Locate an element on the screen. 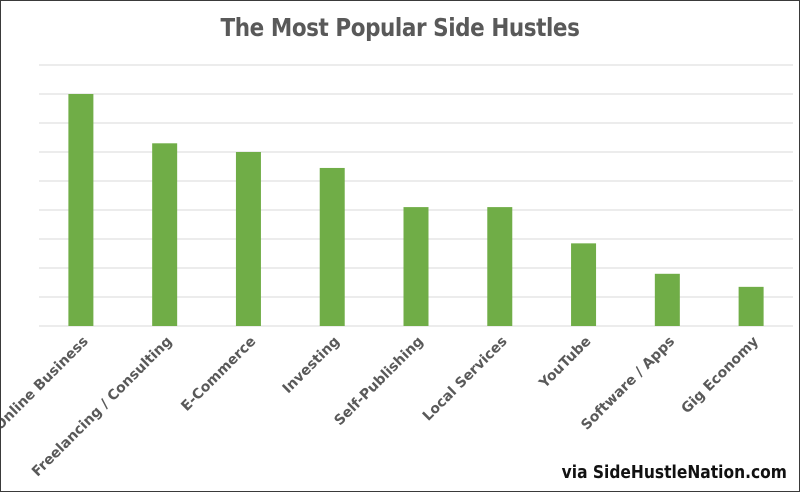 This screenshot has width=800, height=493. x-tick-label: Gig Economy is located at coordinates (720, 375).